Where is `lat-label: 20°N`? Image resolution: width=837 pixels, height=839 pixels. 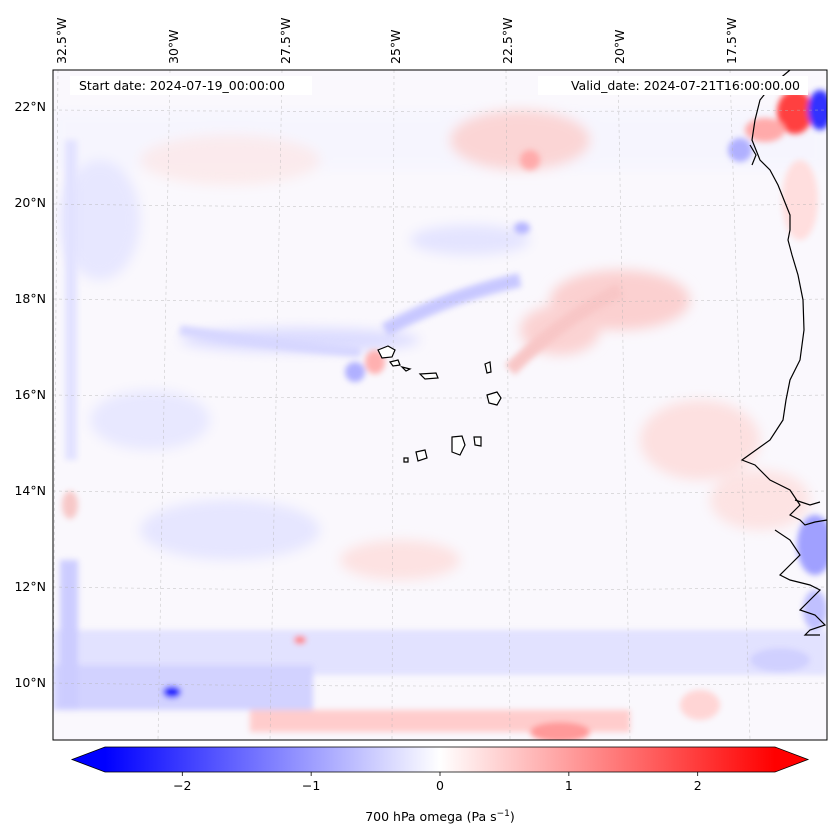
lat-label: 20°N is located at coordinates (30, 202).